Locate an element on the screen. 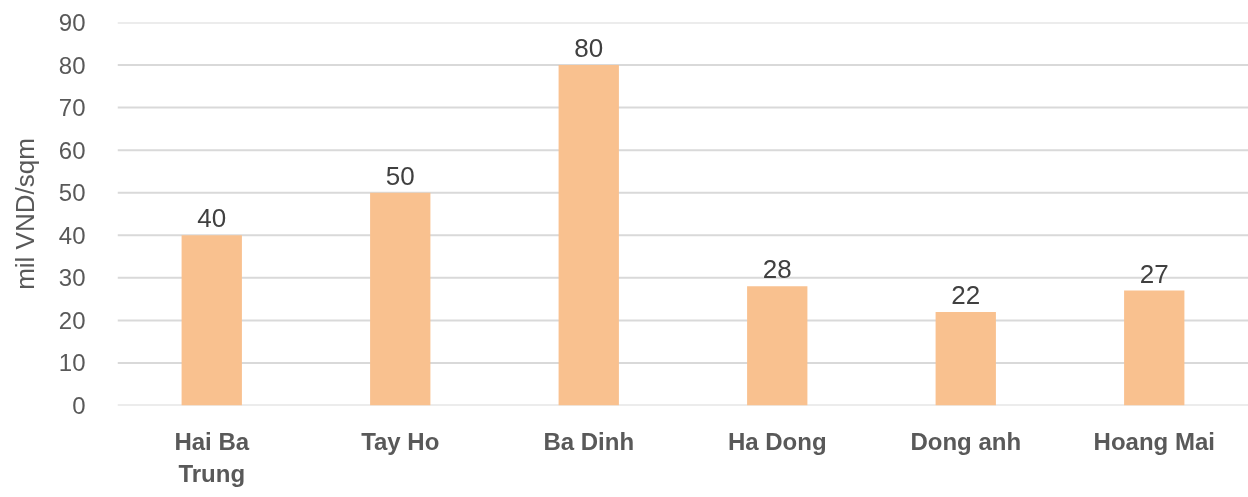 The image size is (1248, 497). x-tick-label: Hoang Mai is located at coordinates (1154, 441).